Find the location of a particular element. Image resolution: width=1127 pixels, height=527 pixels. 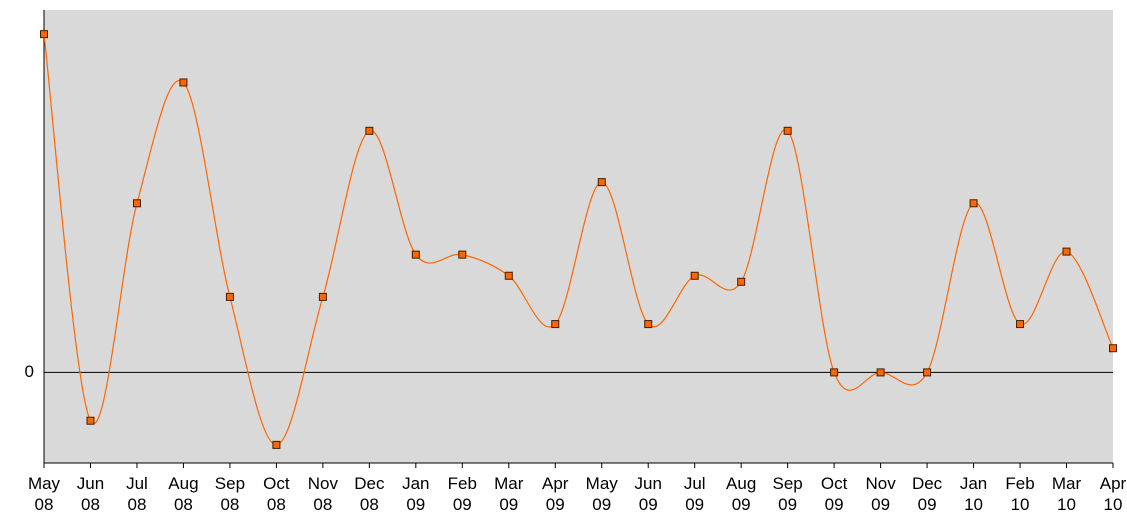

x-tick-label: Mar 10 is located at coordinates (1066, 494).